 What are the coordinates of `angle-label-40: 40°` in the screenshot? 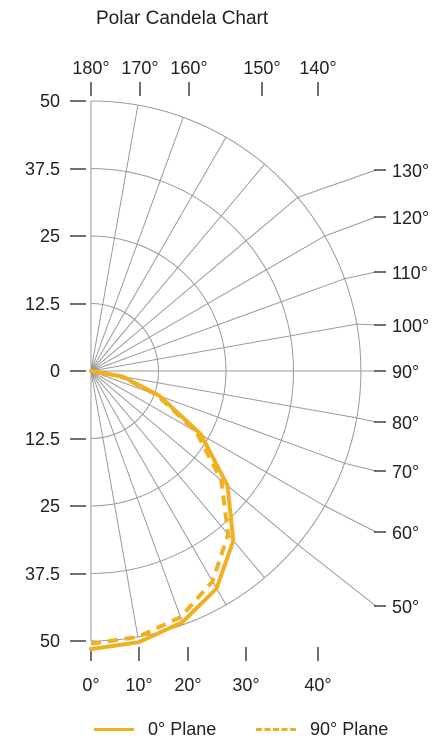 It's located at (317, 685).